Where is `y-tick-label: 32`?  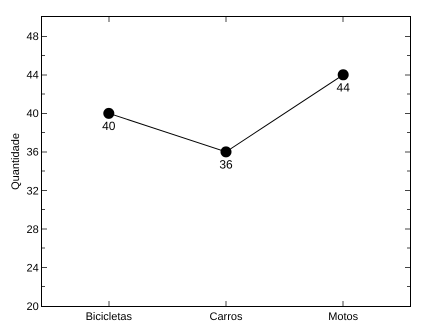
y-tick-label: 32 is located at coordinates (32, 191).